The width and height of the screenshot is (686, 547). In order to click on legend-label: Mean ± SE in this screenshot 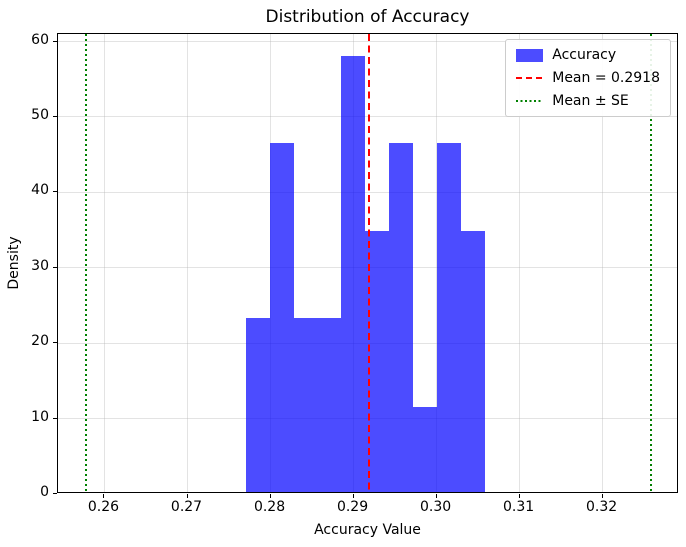, I will do `click(590, 101)`.